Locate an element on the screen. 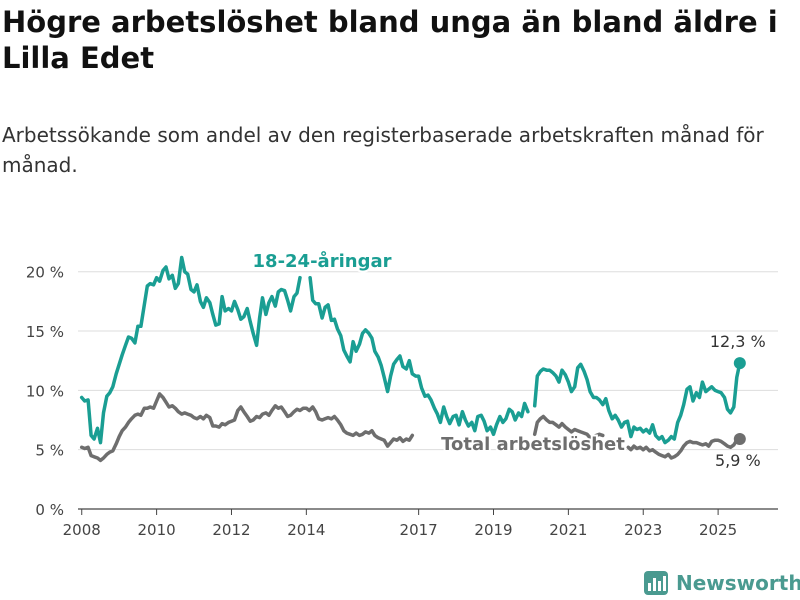  end-value-label: 5,9 % is located at coordinates (738, 460).